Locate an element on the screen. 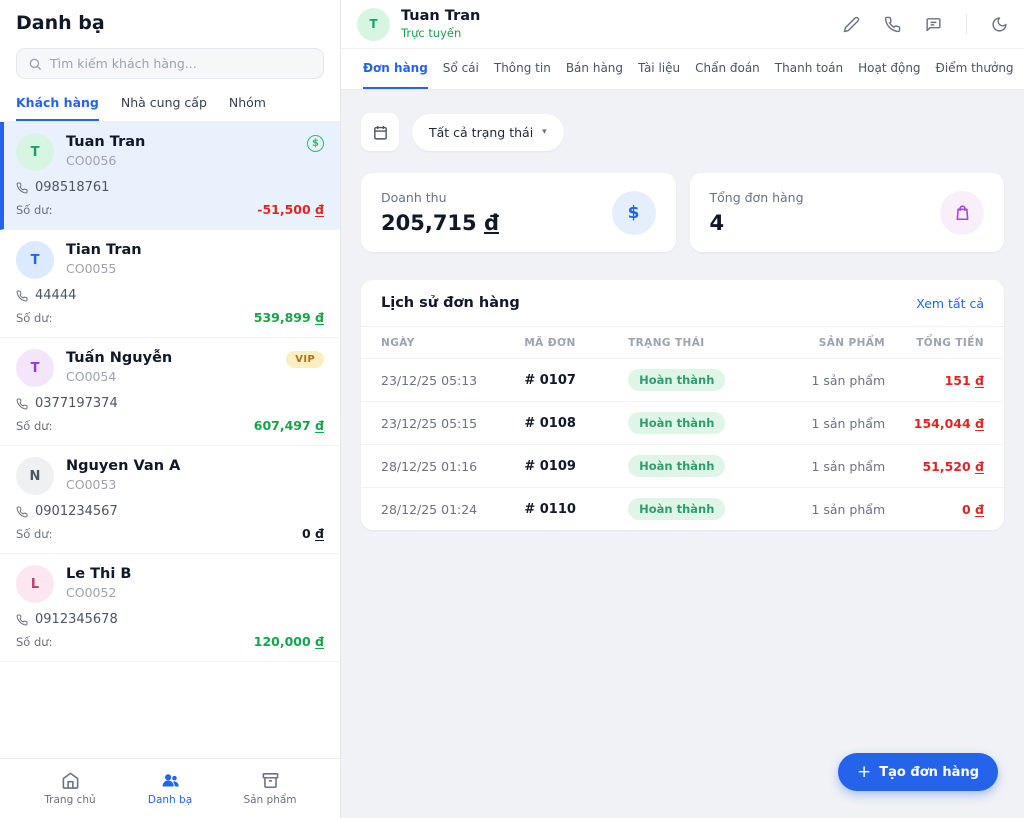 The width and height of the screenshot is (1024, 818). status-filter-dropdown: Tất cả trạng thái ▾ is located at coordinates (488, 132).